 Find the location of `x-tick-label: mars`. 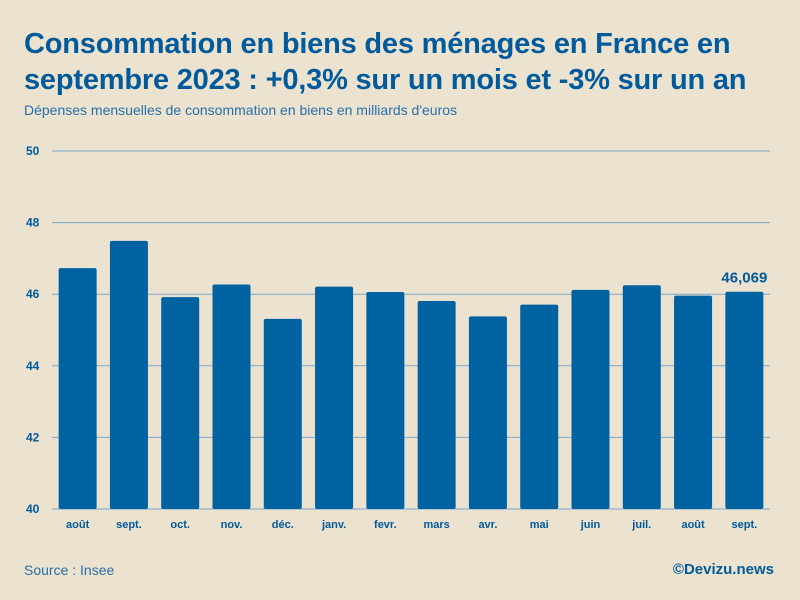

x-tick-label: mars is located at coordinates (436, 525).